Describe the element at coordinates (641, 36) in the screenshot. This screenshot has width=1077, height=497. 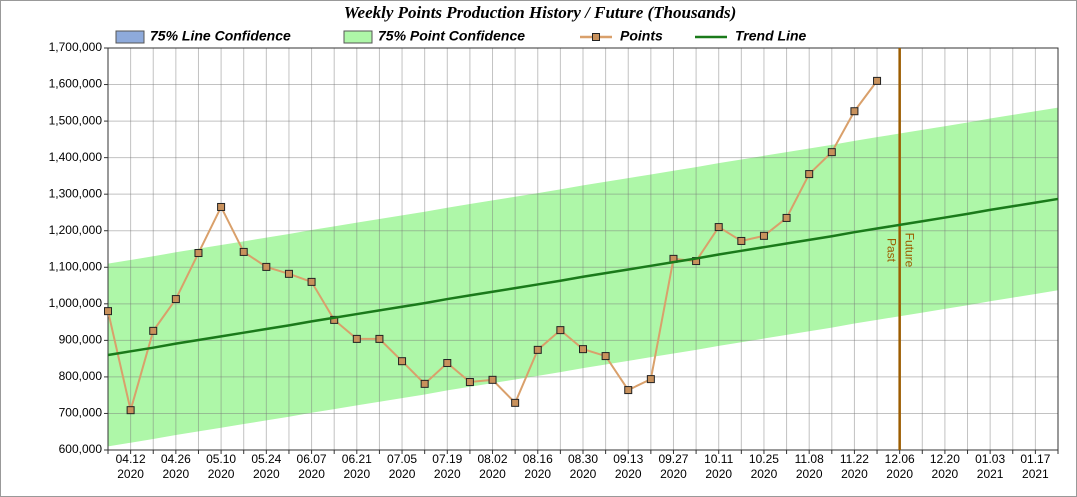
I see `legend-label: Points` at that location.